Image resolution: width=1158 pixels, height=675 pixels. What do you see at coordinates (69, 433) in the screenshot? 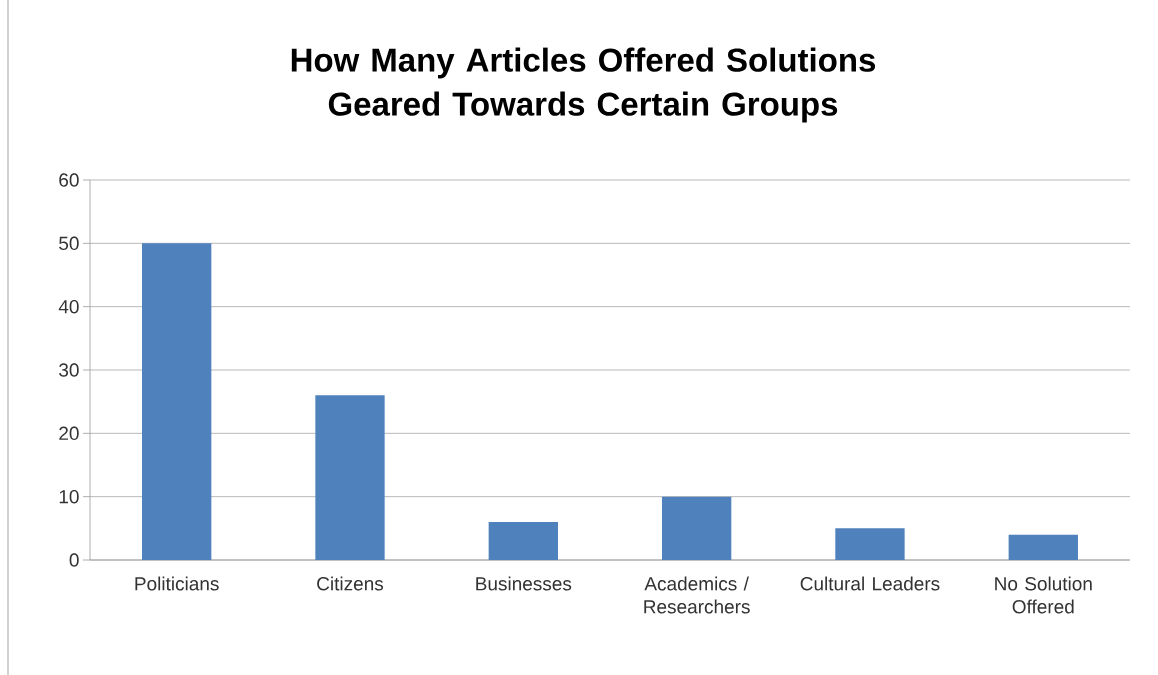
I see `y-tick-label: 20` at bounding box center [69, 433].